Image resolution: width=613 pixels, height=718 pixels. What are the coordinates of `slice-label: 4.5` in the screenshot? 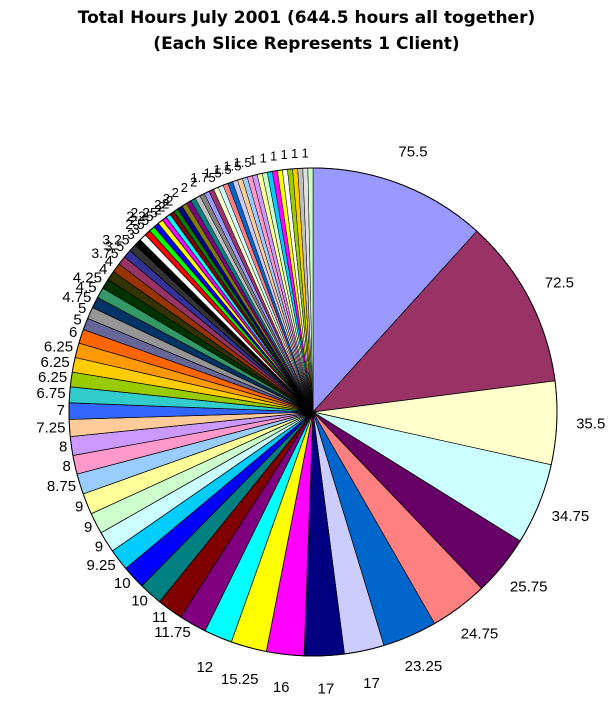 It's located at (86, 287).